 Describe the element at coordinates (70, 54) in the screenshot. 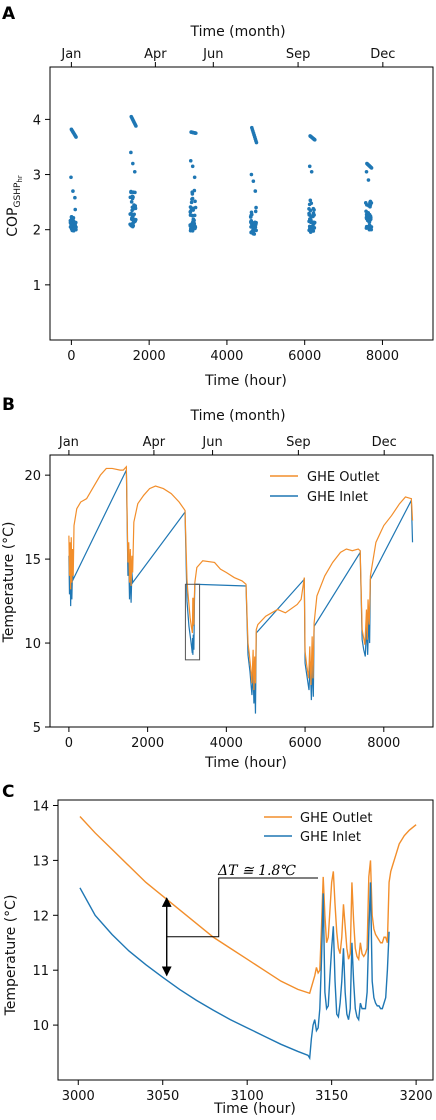

I see `chart-a-top-tick-label: Jan` at that location.